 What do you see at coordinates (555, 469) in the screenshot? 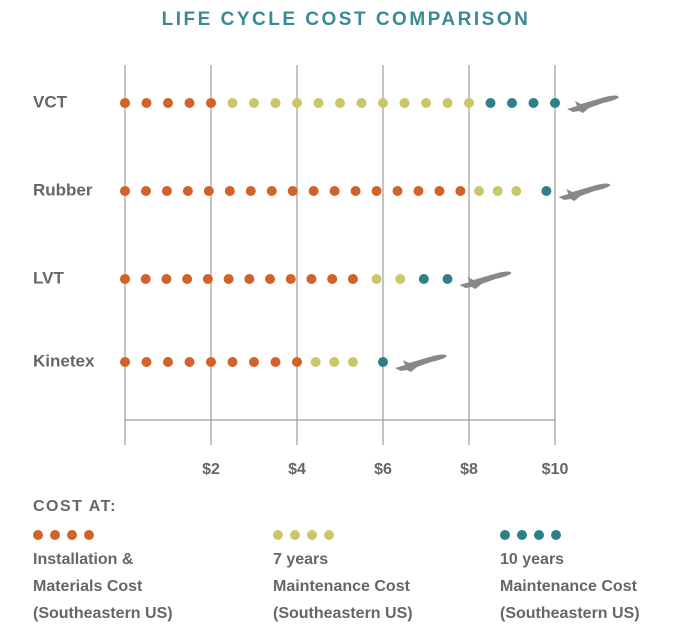
I see `x-tick-label: $10` at bounding box center [555, 469].